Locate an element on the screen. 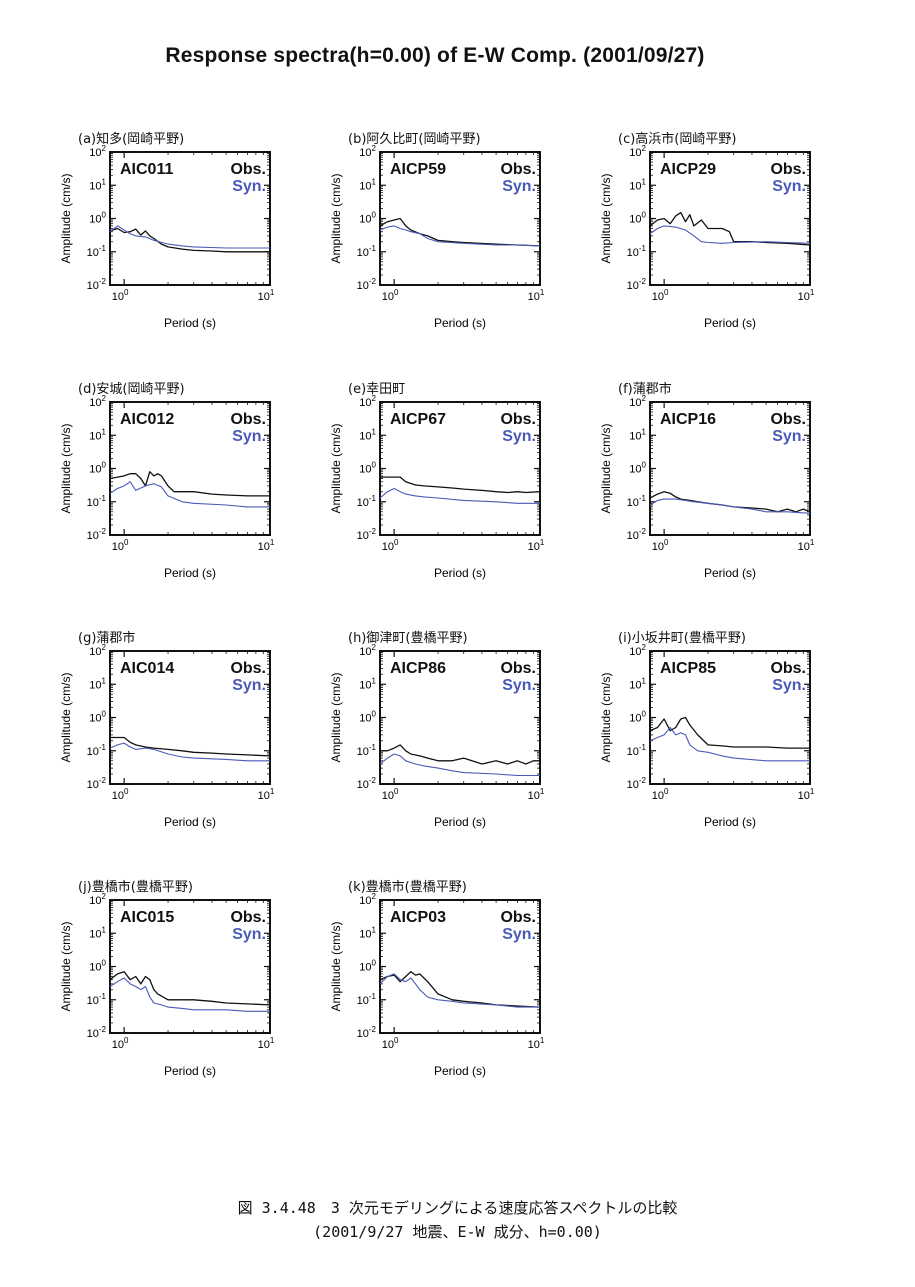  station-label: AICP85 is located at coordinates (688, 668).